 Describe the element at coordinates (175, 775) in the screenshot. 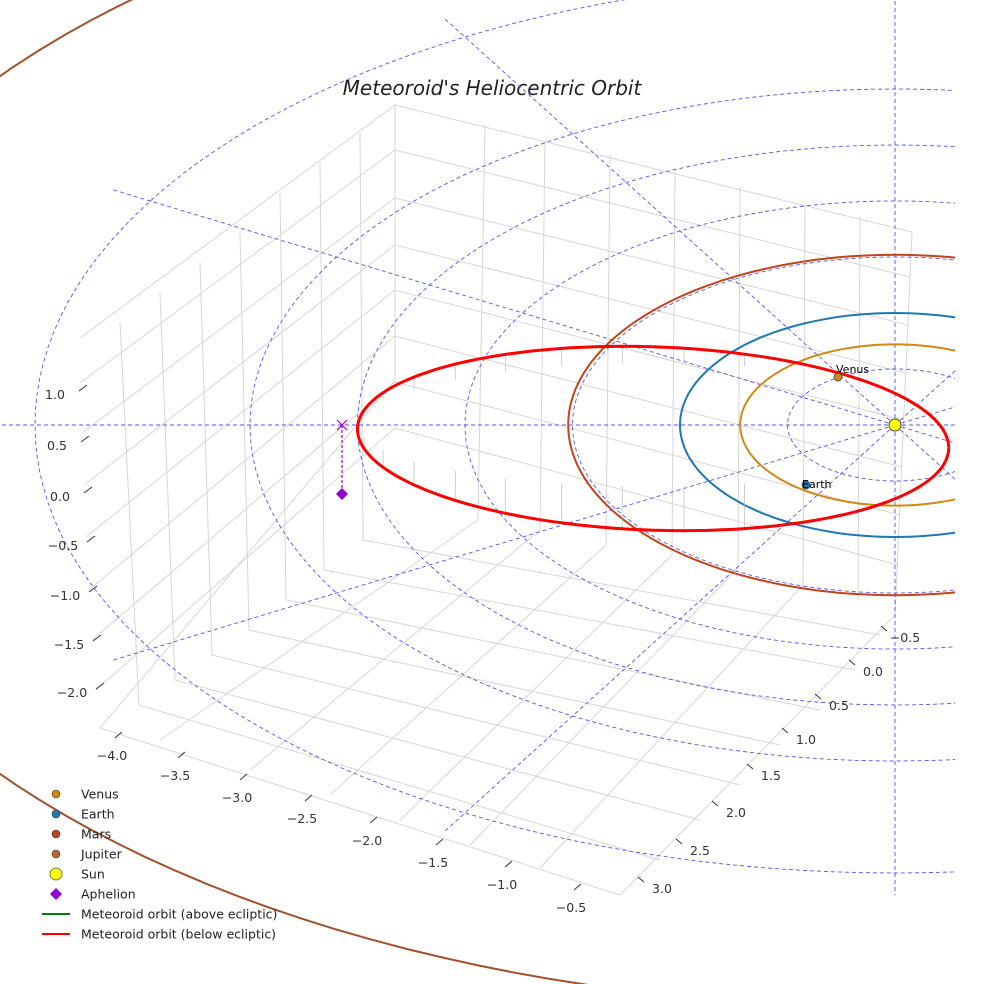

I see `x-tick-label: −3.5` at that location.